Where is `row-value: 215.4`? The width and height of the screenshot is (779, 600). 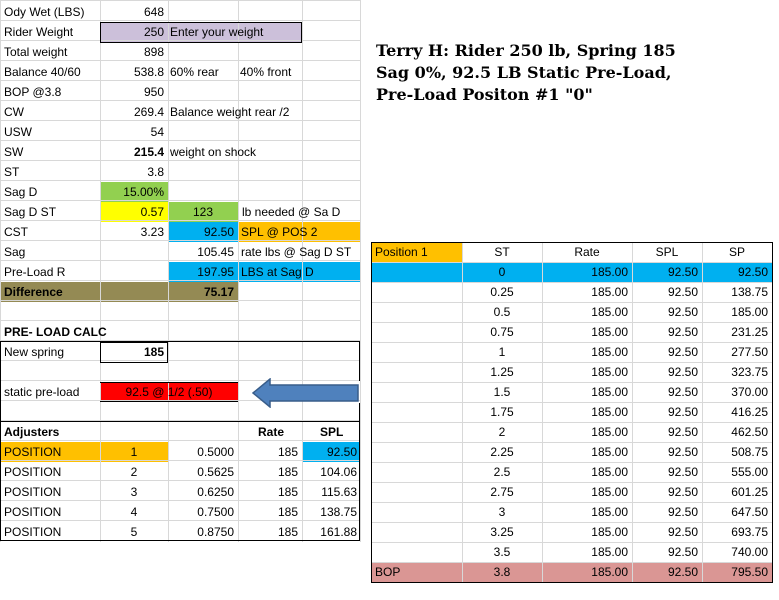
row-value: 215.4 is located at coordinates (148, 152).